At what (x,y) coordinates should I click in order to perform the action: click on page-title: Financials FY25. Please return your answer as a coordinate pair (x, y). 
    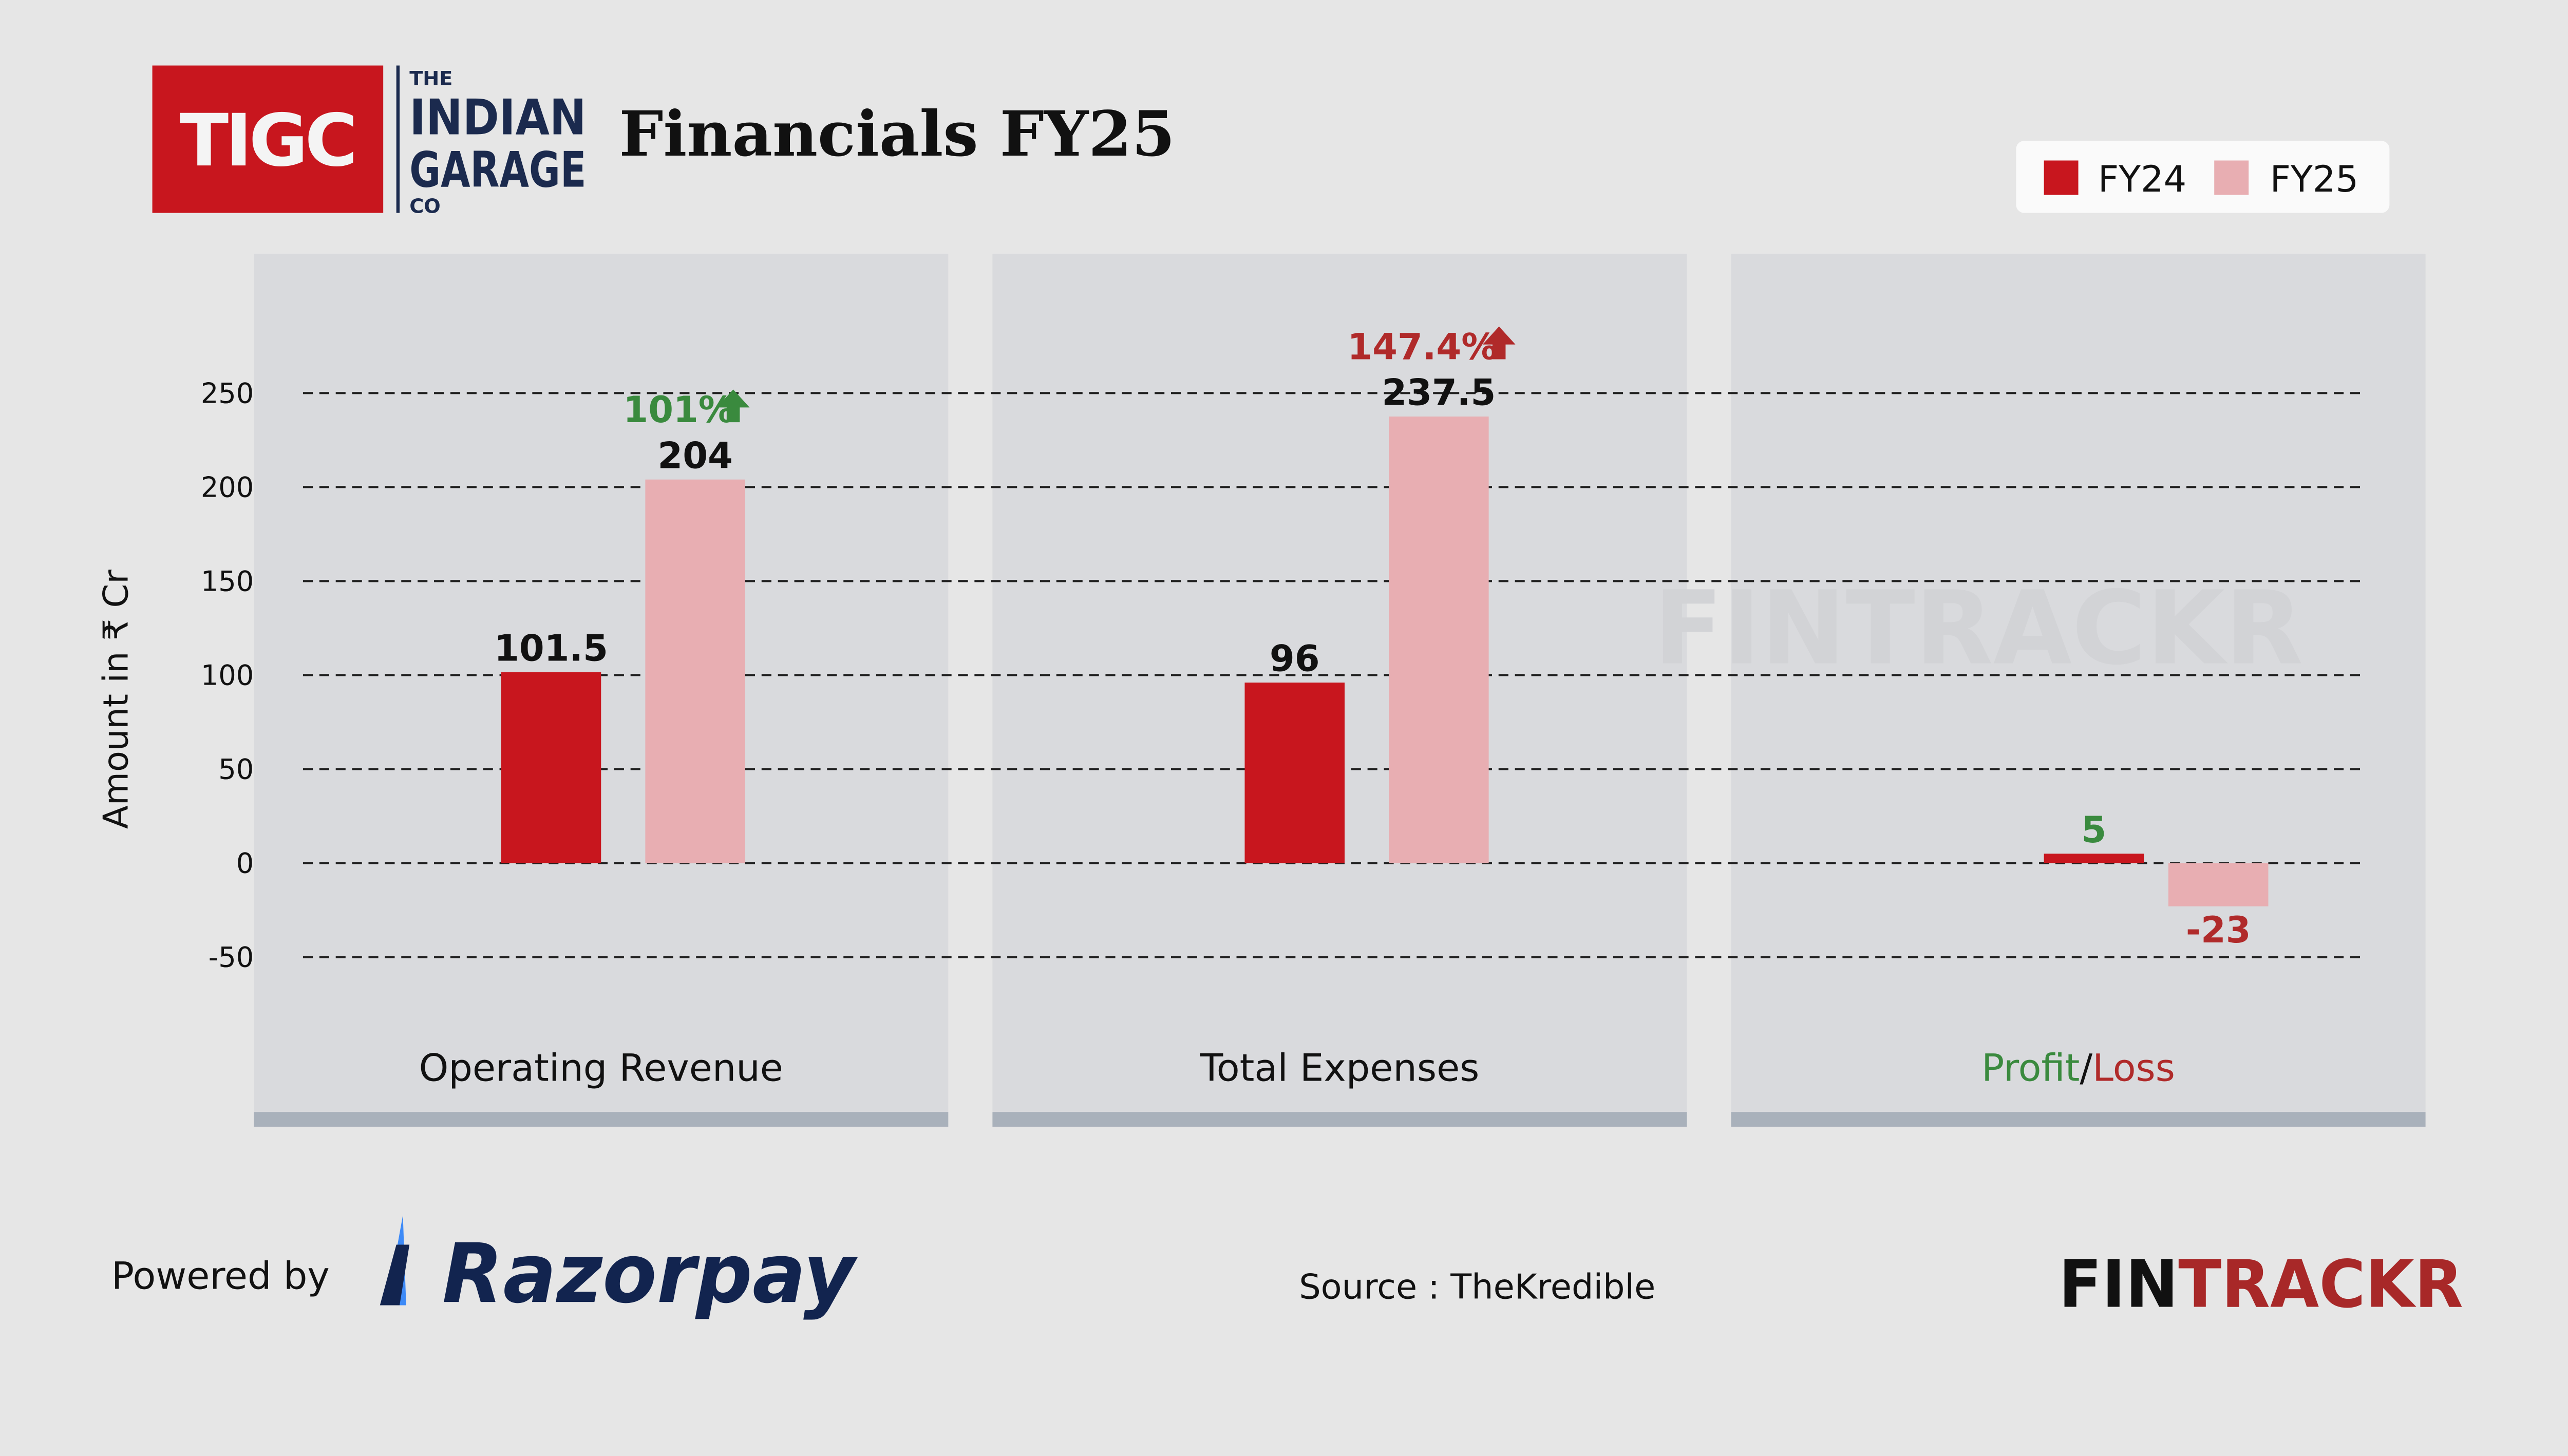
    Looking at the image, I should click on (897, 134).